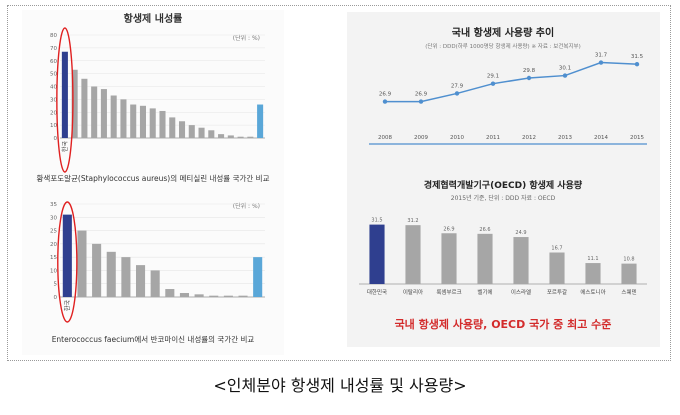  What do you see at coordinates (457, 86) in the screenshot?
I see `chart3-data-label: 27.9` at bounding box center [457, 86].